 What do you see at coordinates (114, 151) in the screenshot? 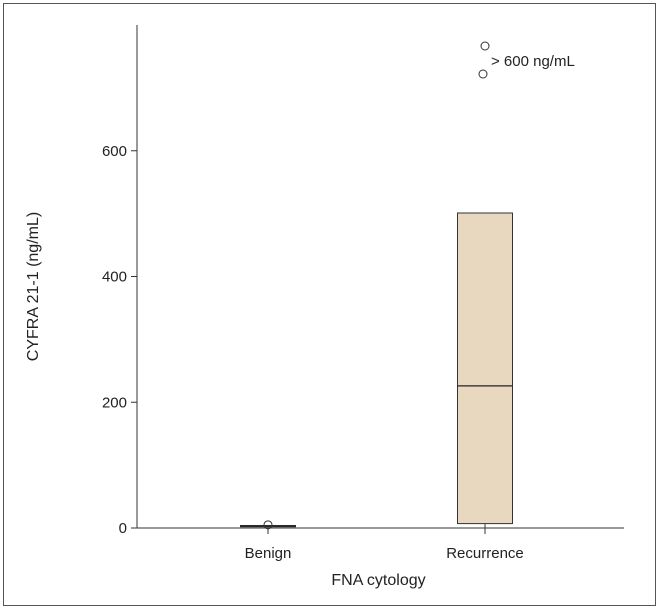
I see `y-tick-label: 600` at bounding box center [114, 151].